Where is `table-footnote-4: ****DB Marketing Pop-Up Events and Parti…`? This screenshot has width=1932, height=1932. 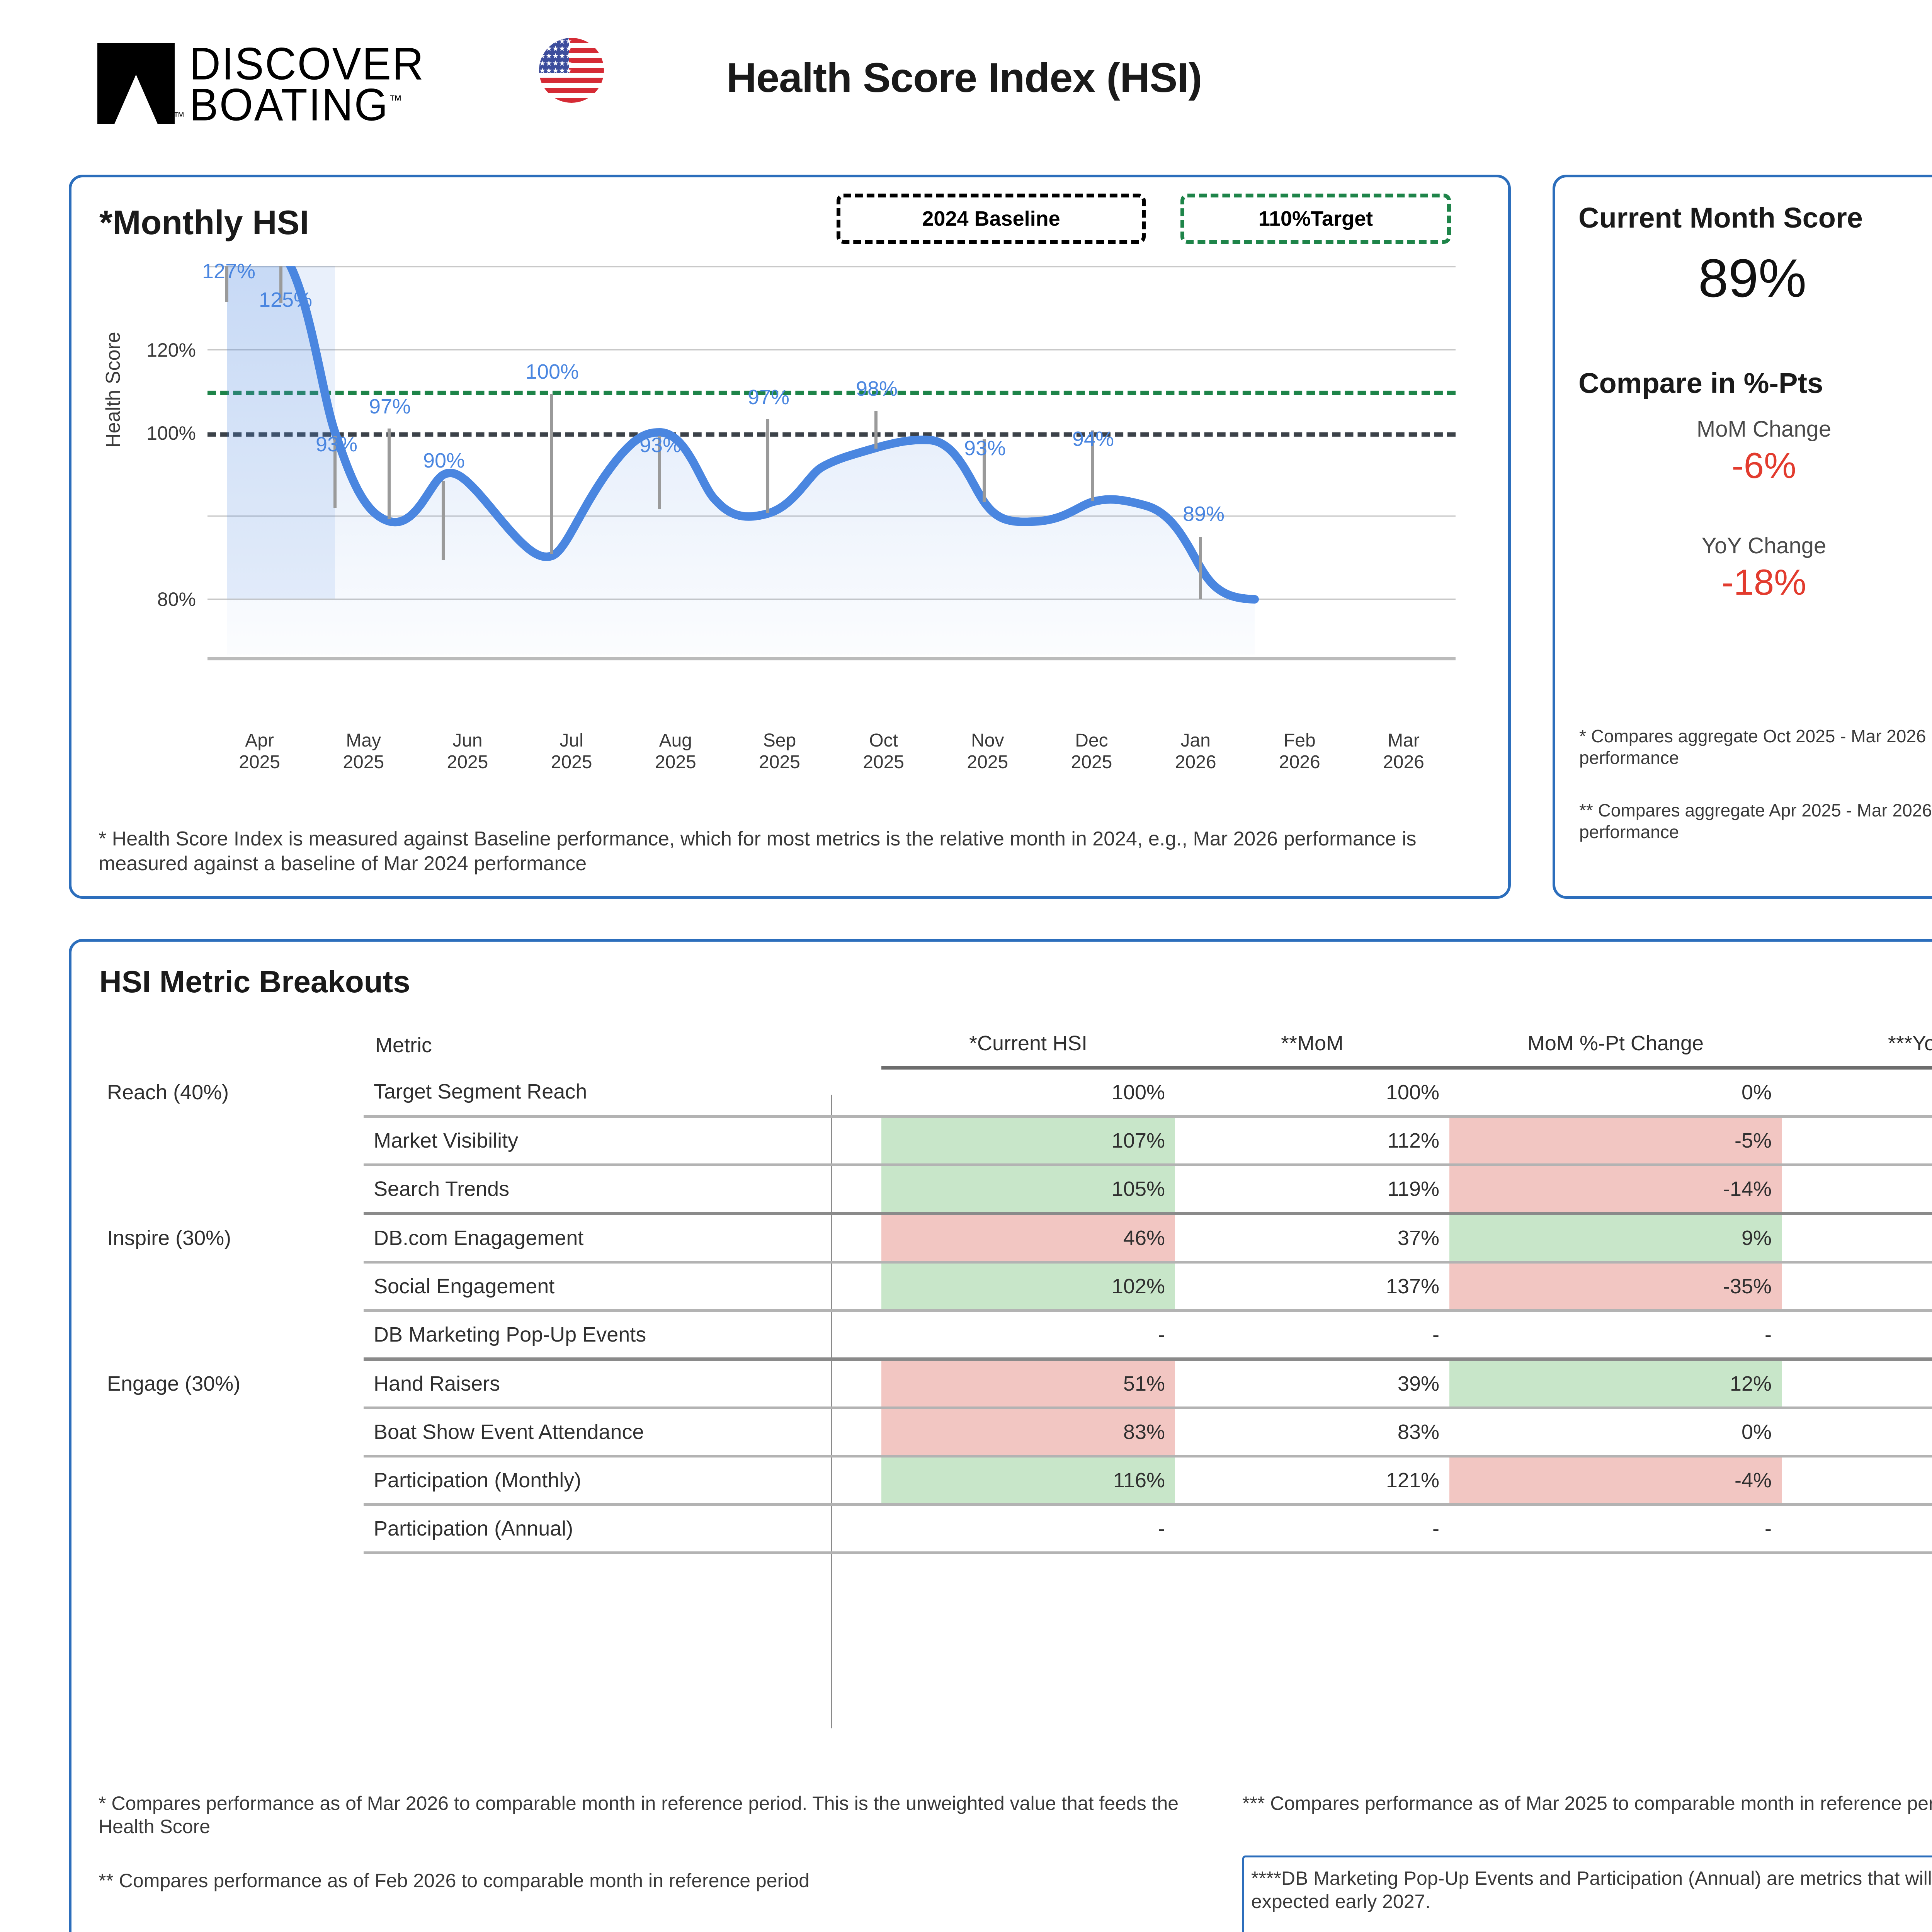 table-footnote-4: ****DB Marketing Pop-Up Events and Parti… is located at coordinates (1591, 1889).